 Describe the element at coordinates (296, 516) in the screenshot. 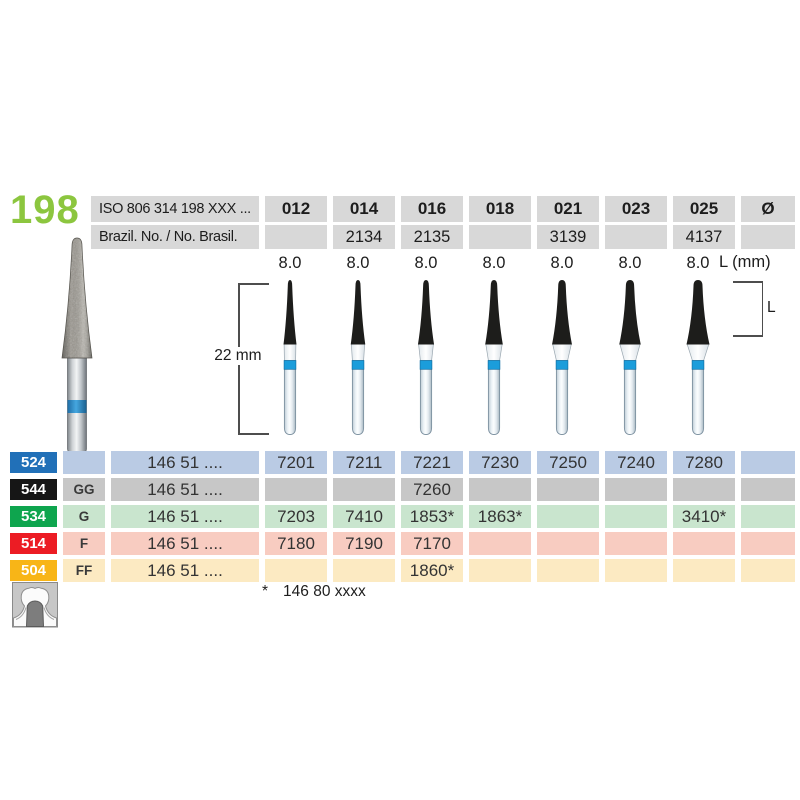

I see `order-number-cell: 7203` at that location.